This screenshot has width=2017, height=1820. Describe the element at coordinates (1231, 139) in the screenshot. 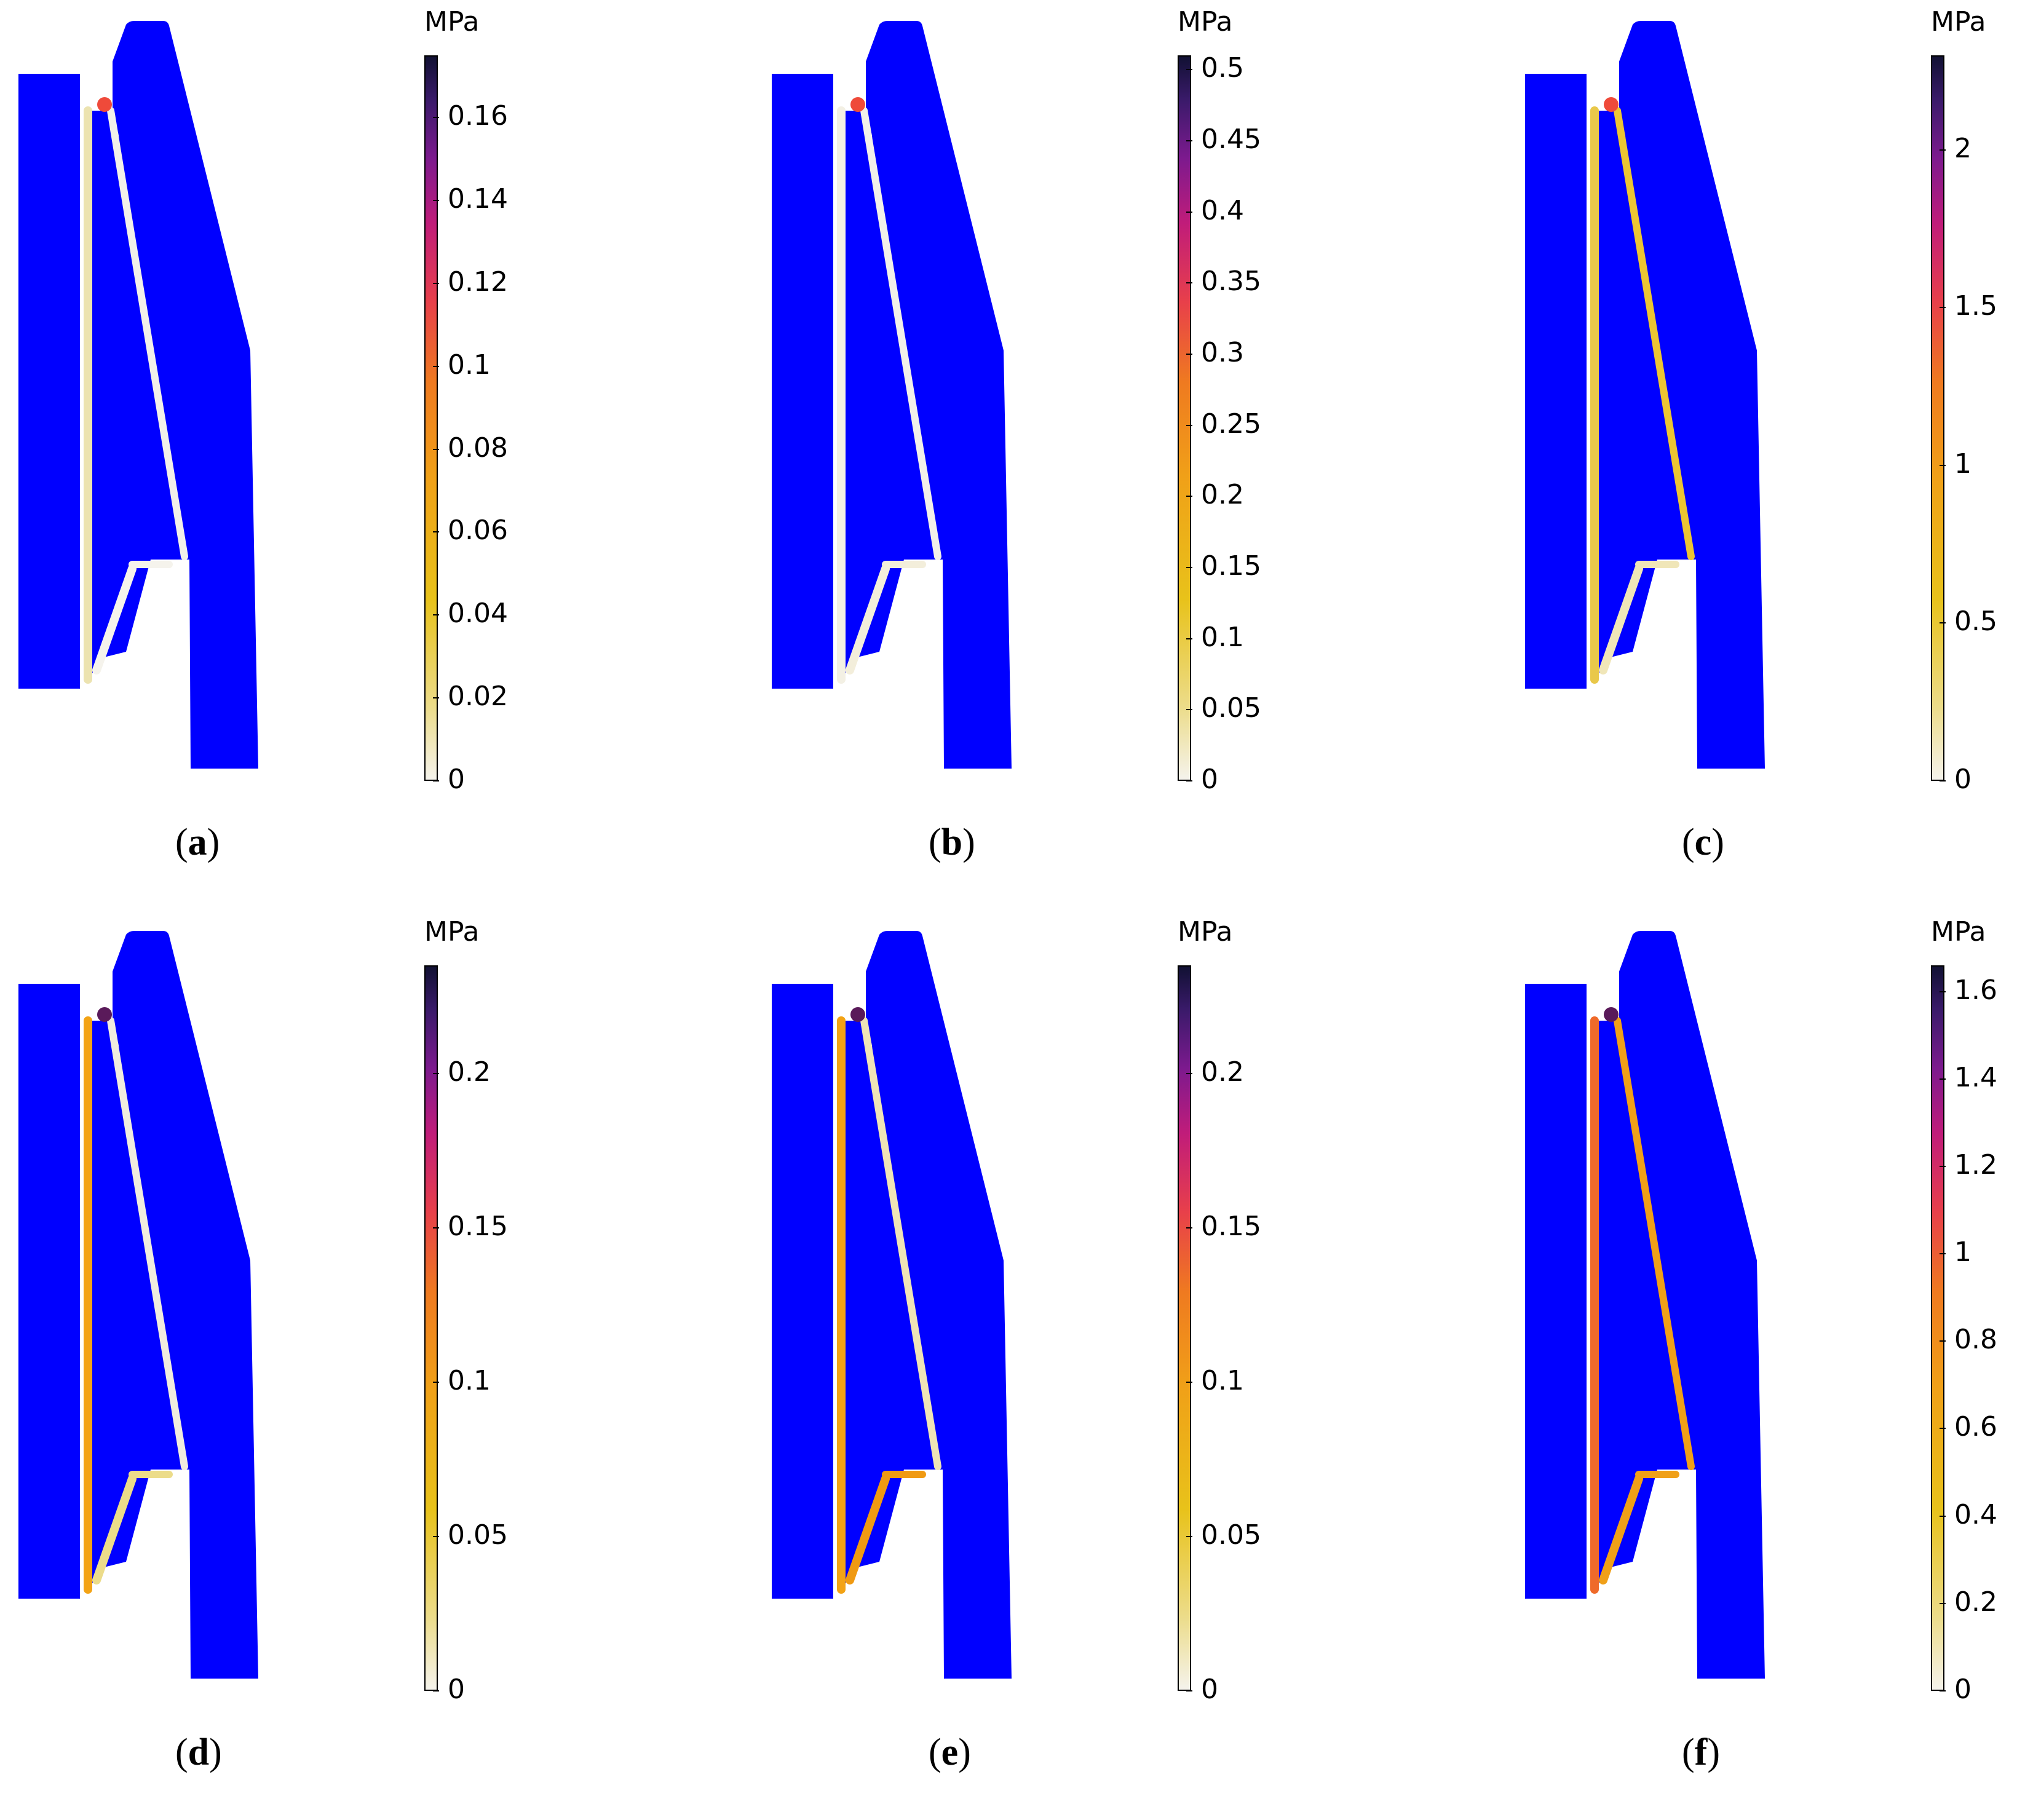

I see `colorbar-tick-label: 0.45` at that location.